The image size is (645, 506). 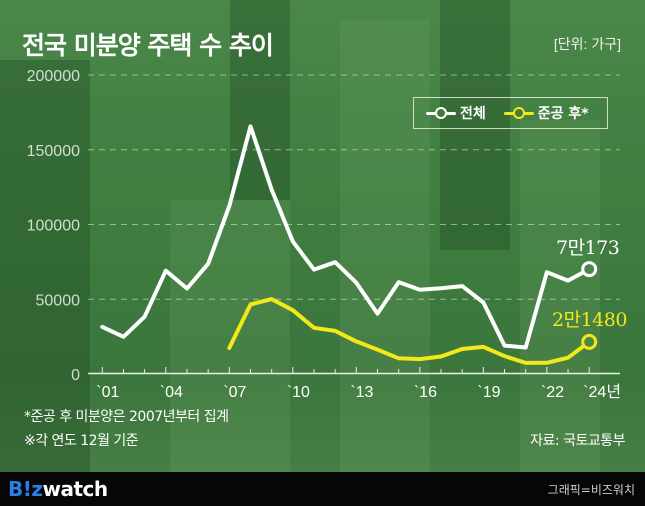 What do you see at coordinates (589, 320) in the screenshot?
I see `end-label-post-completion: 2만1480` at bounding box center [589, 320].